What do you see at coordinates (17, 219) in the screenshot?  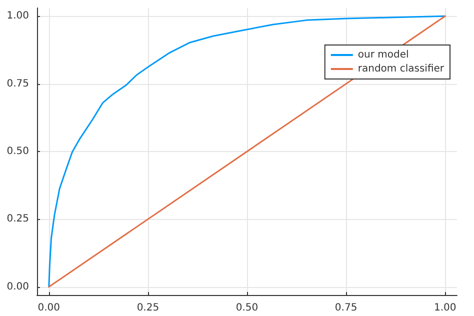 I see `y-tick-label: 0.25` at bounding box center [17, 219].